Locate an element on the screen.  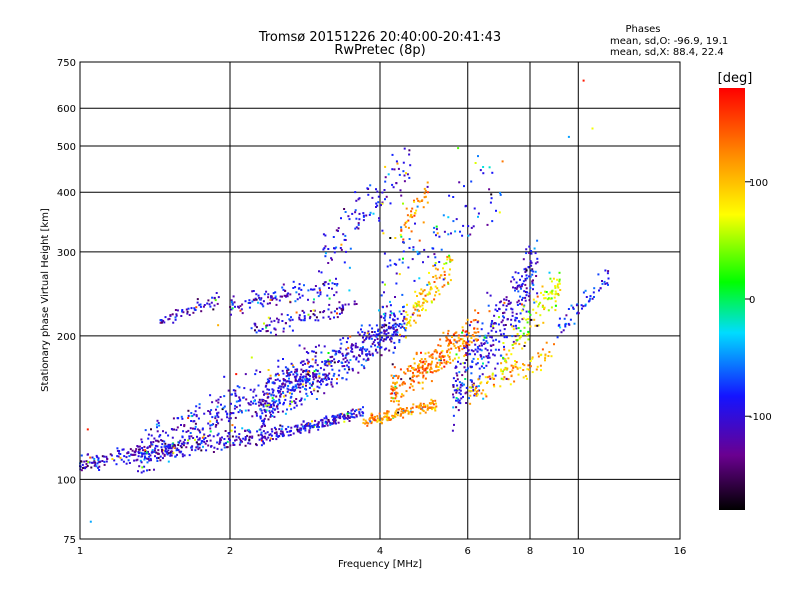
data-point-2057 is located at coordinates (419, 364).